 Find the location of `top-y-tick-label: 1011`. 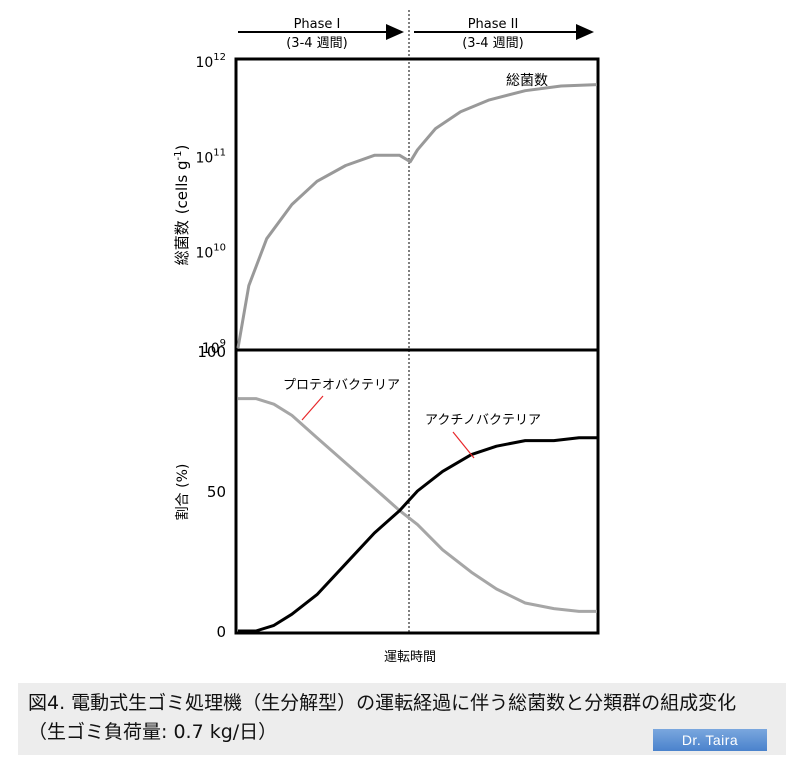

top-y-tick-label: 1011 is located at coordinates (210, 156).